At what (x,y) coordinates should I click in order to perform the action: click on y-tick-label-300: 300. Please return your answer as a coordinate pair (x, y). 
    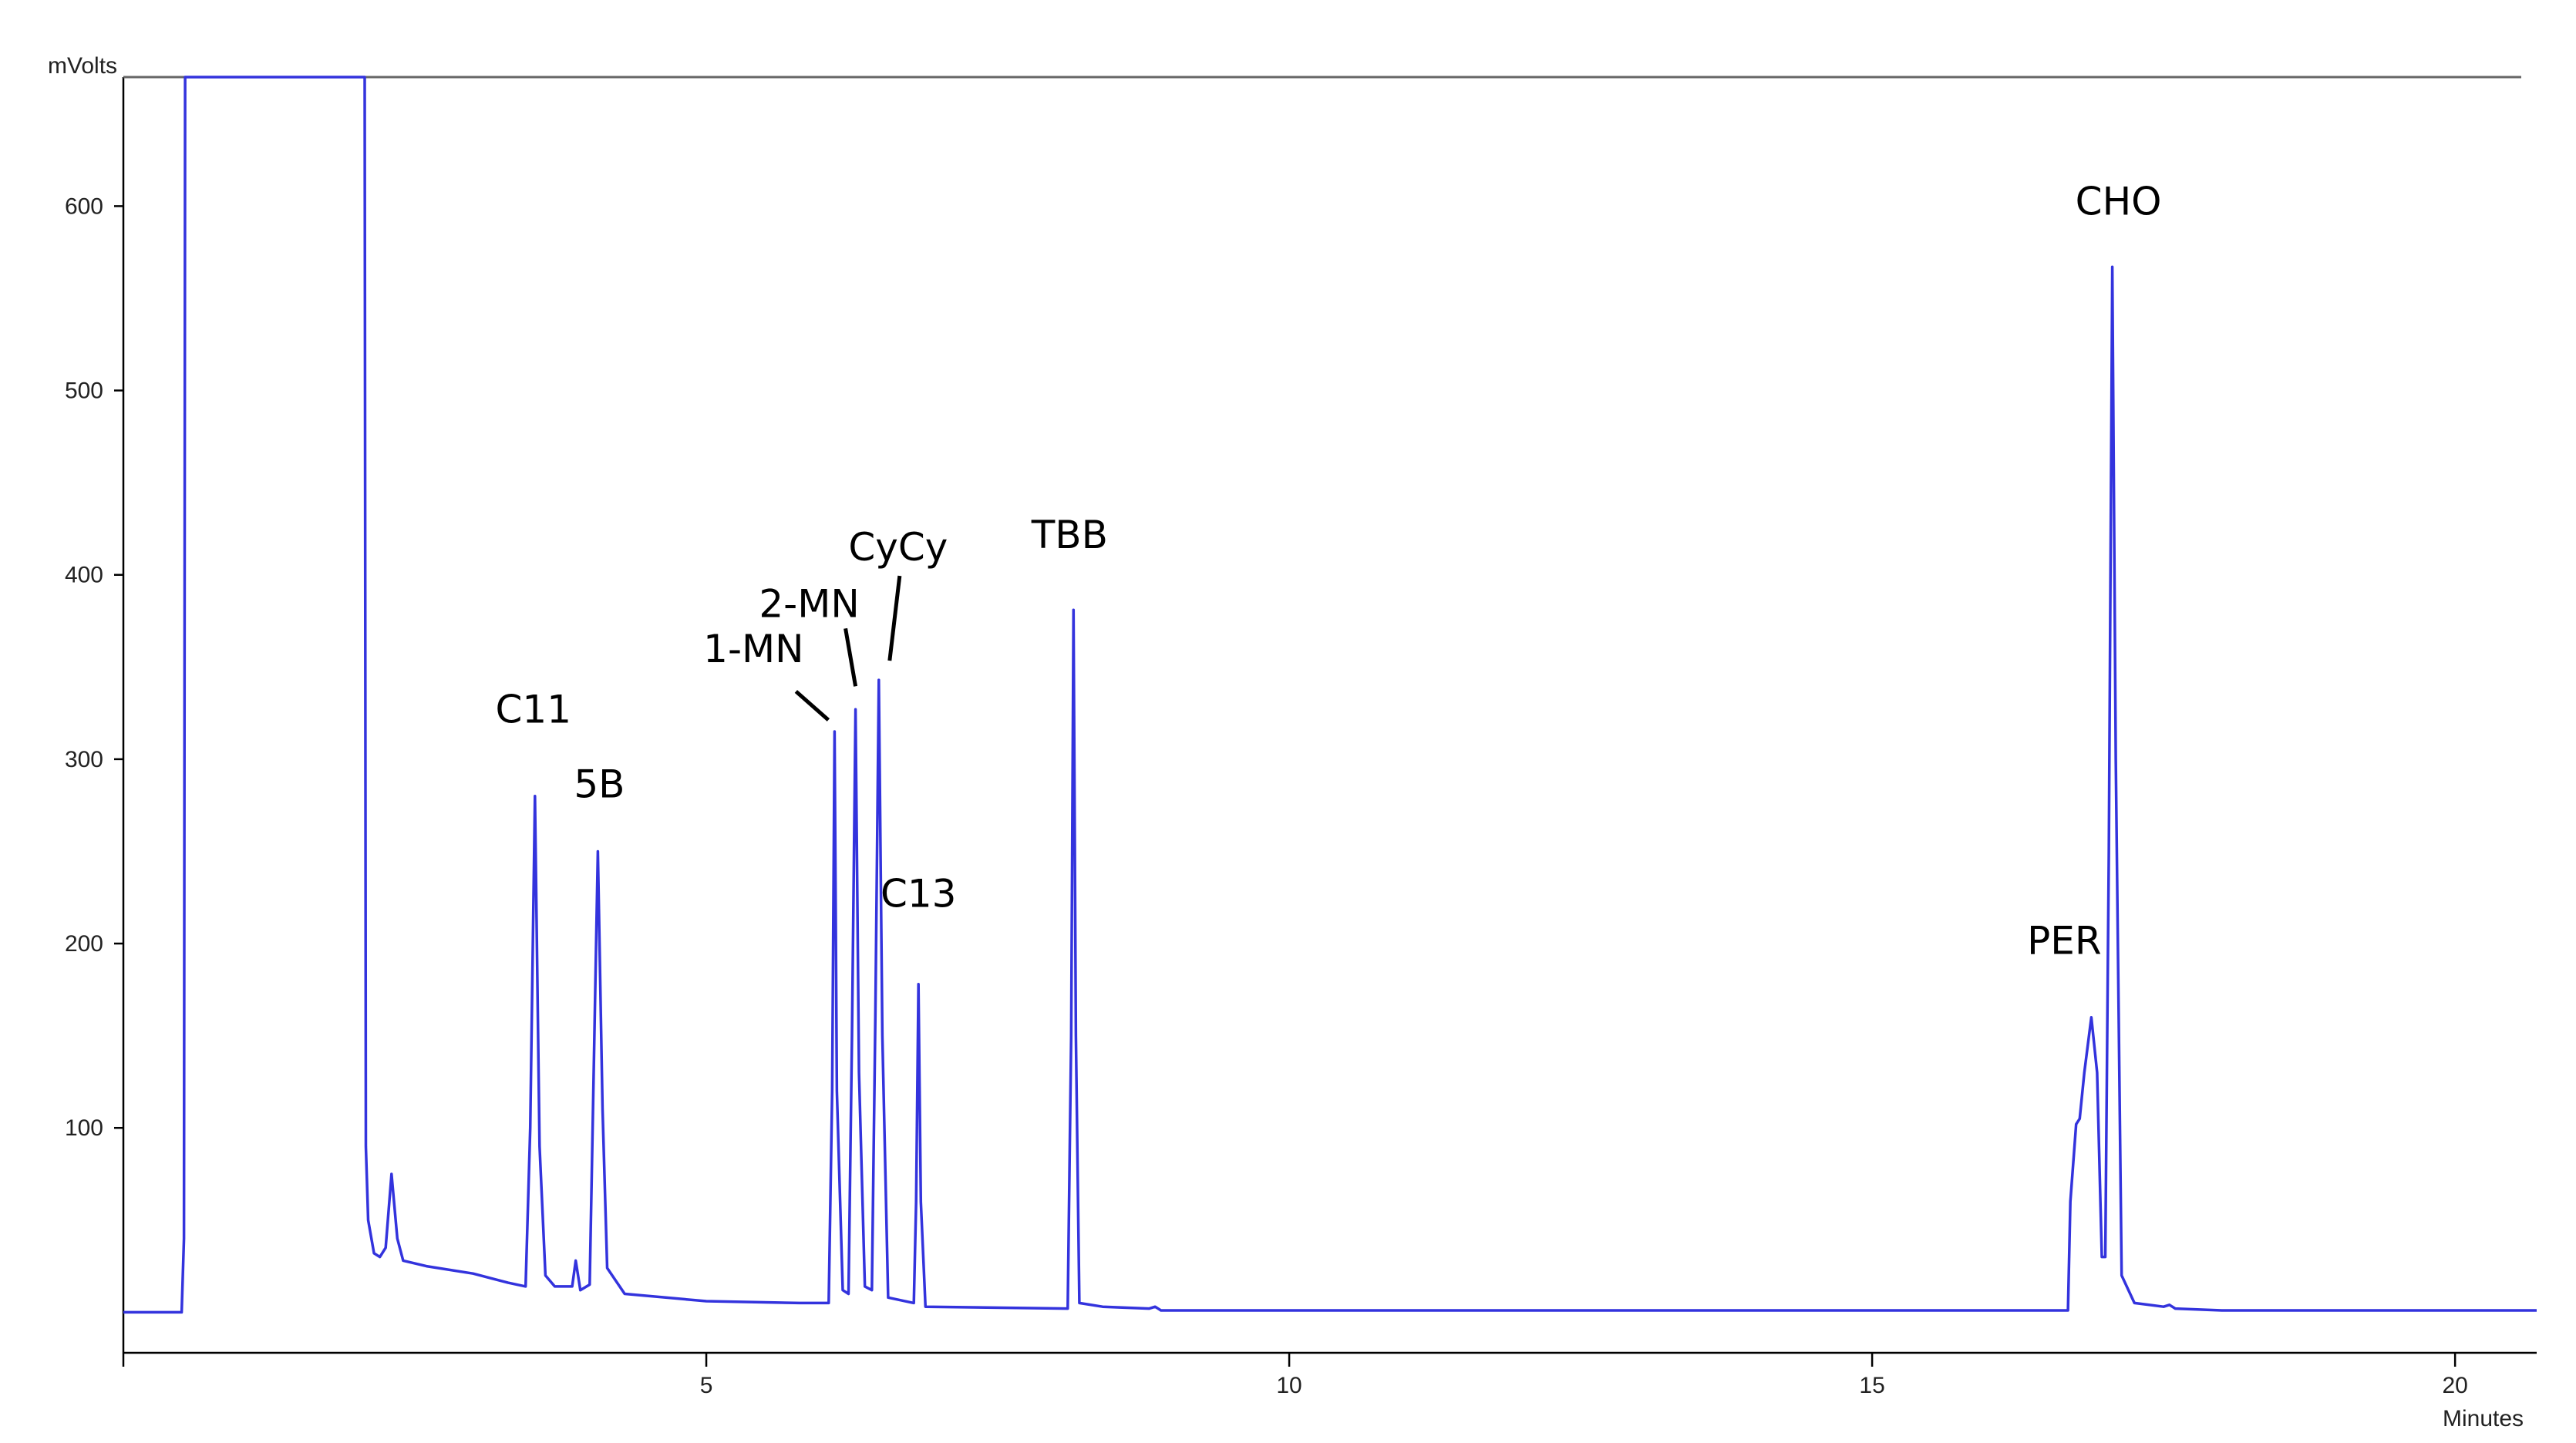
    Looking at the image, I should click on (84, 760).